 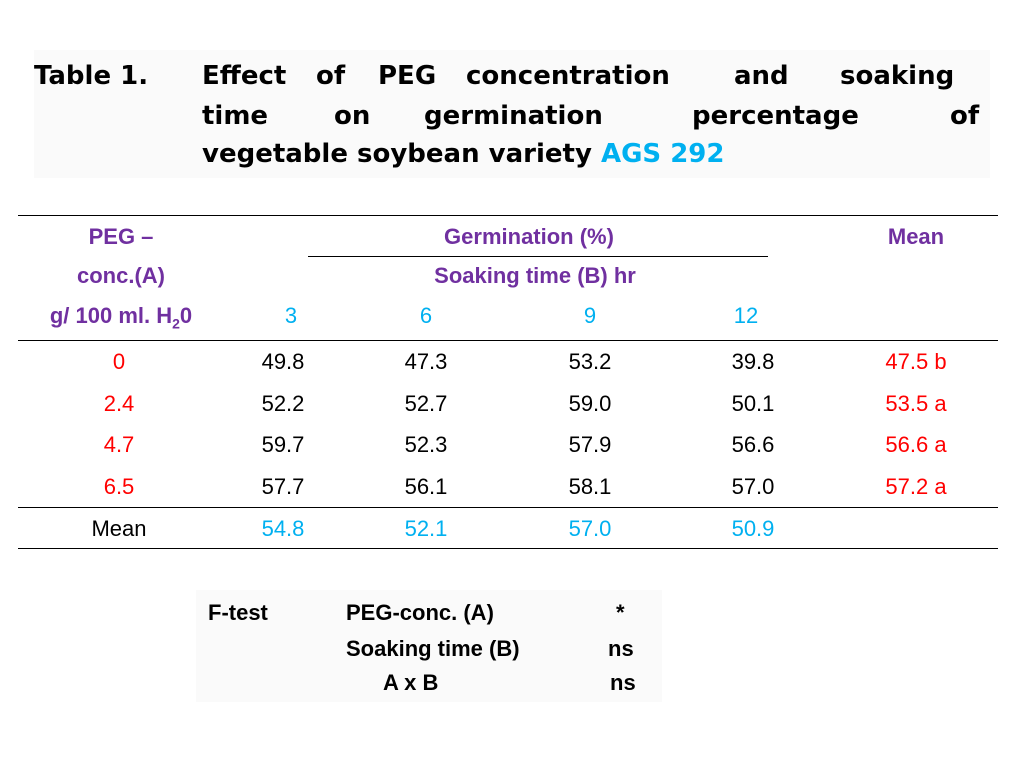 What do you see at coordinates (753, 444) in the screenshot?
I see `value-cell: 56.6` at bounding box center [753, 444].